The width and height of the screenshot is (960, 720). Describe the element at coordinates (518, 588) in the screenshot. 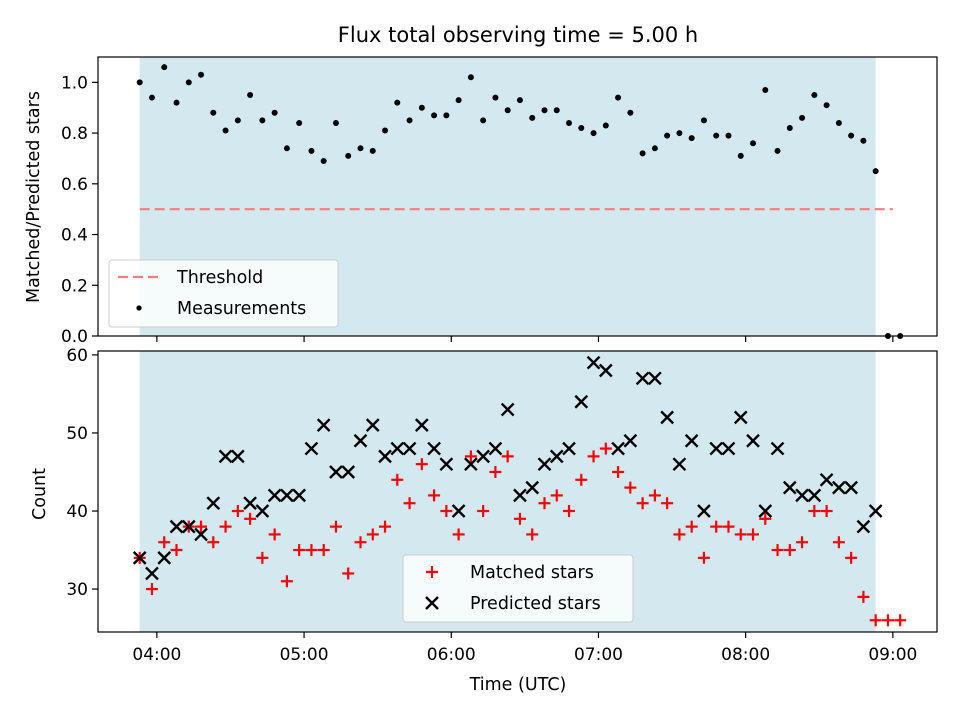

I see `bottom-legend: Matched stars Predicted stars` at that location.